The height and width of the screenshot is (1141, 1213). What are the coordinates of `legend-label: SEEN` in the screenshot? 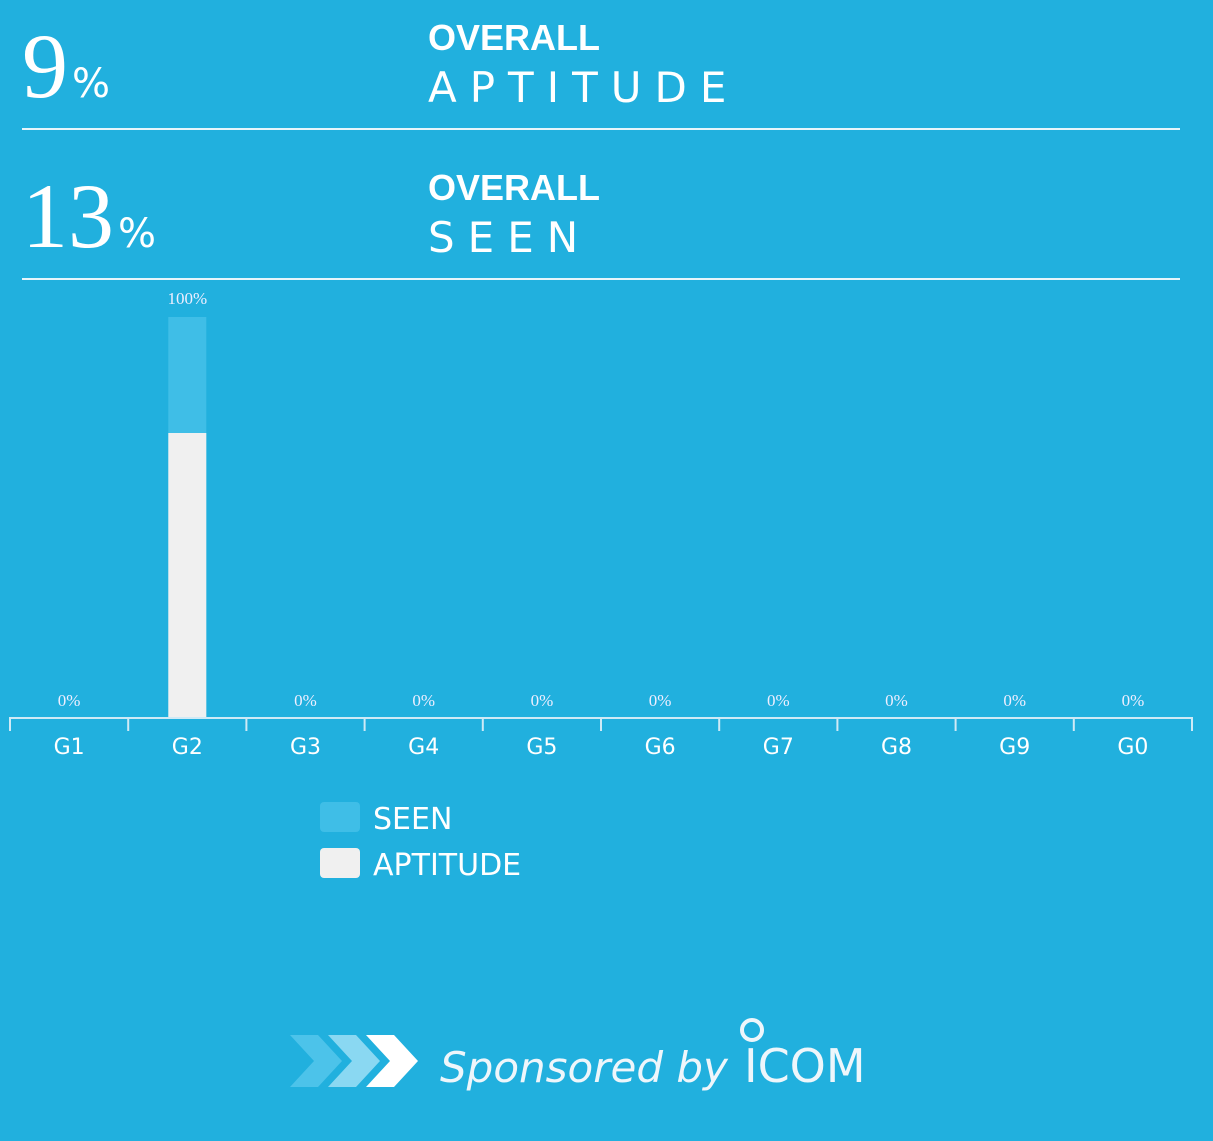 It's located at (412, 819).